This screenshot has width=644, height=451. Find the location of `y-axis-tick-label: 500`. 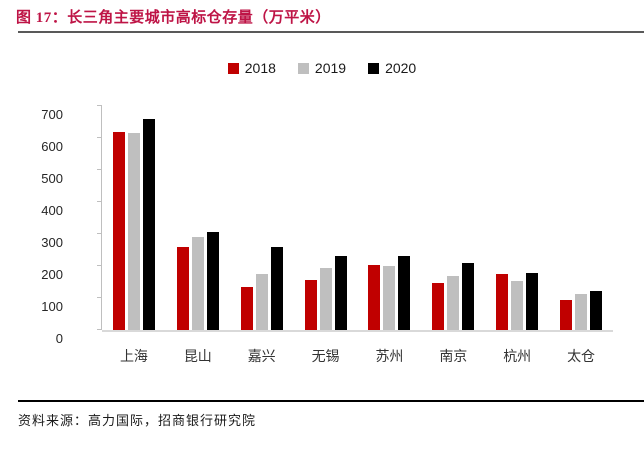

y-axis-tick-label: 500 is located at coordinates (52, 178).